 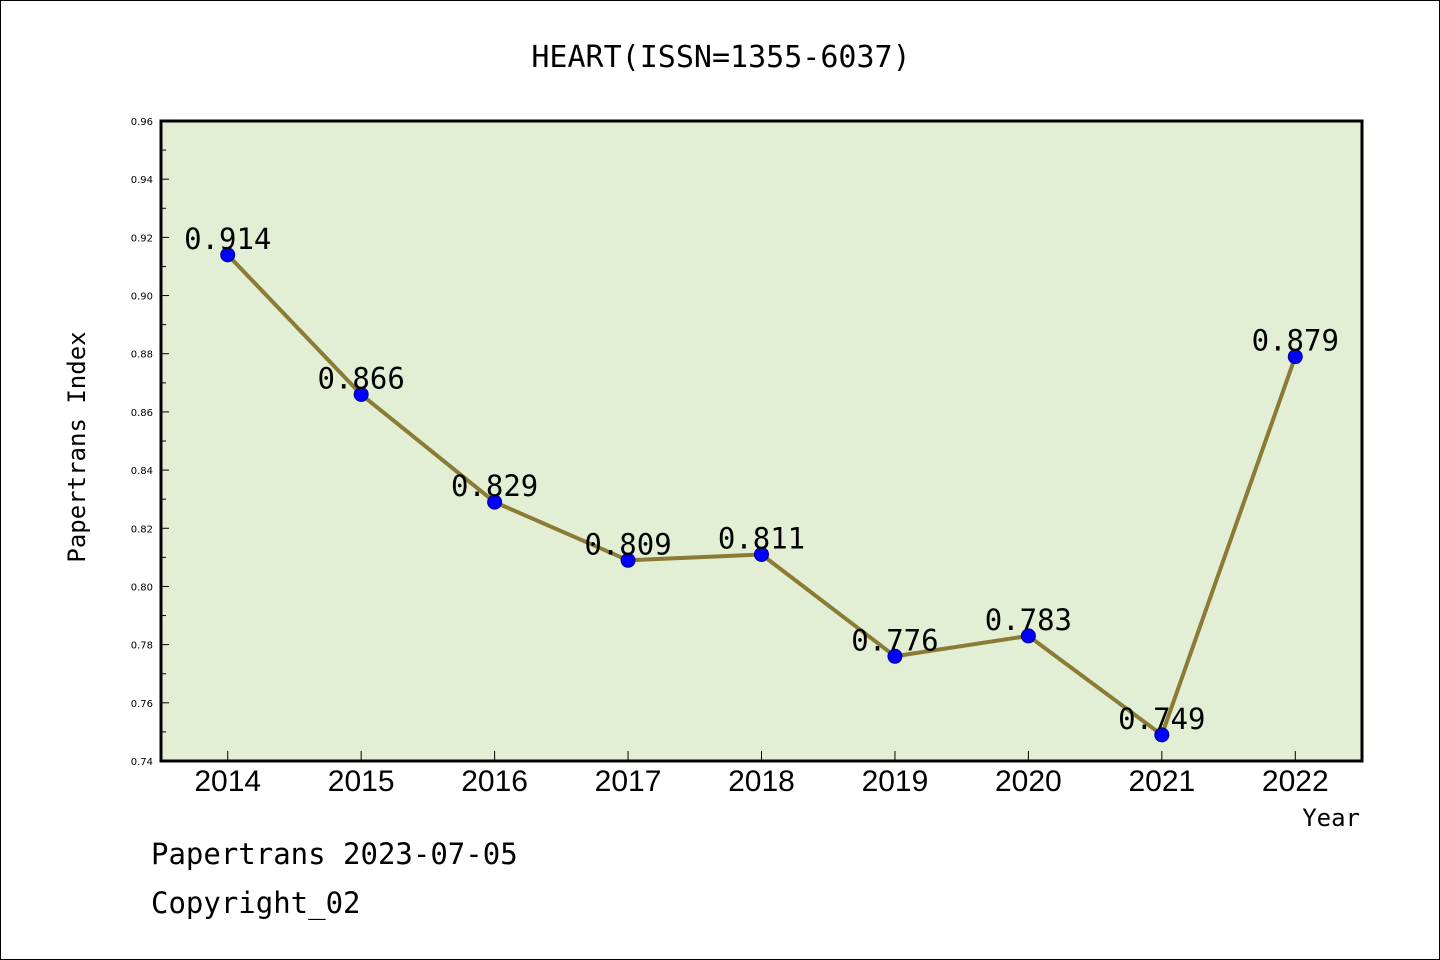 I want to click on x-tick-label: 2021, so click(x=1161, y=781).